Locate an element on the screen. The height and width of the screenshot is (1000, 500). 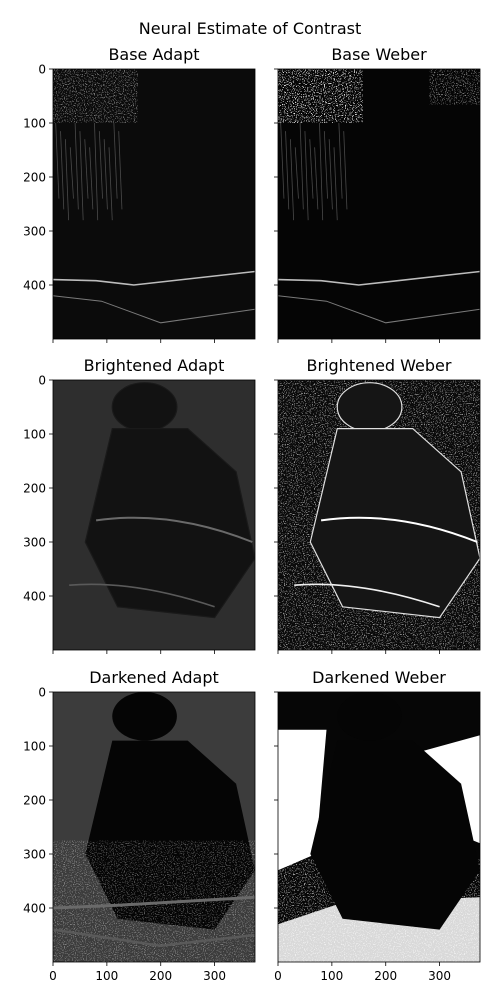
figure-title: Neural Estimate of Contrast is located at coordinates (250, 28).